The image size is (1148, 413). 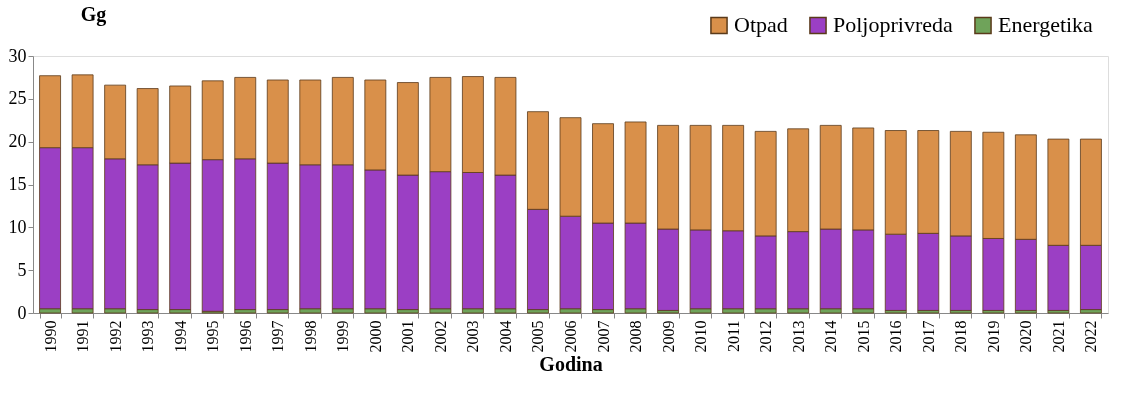 What do you see at coordinates (473, 336) in the screenshot?
I see `x-tick-label: 2003` at bounding box center [473, 336].